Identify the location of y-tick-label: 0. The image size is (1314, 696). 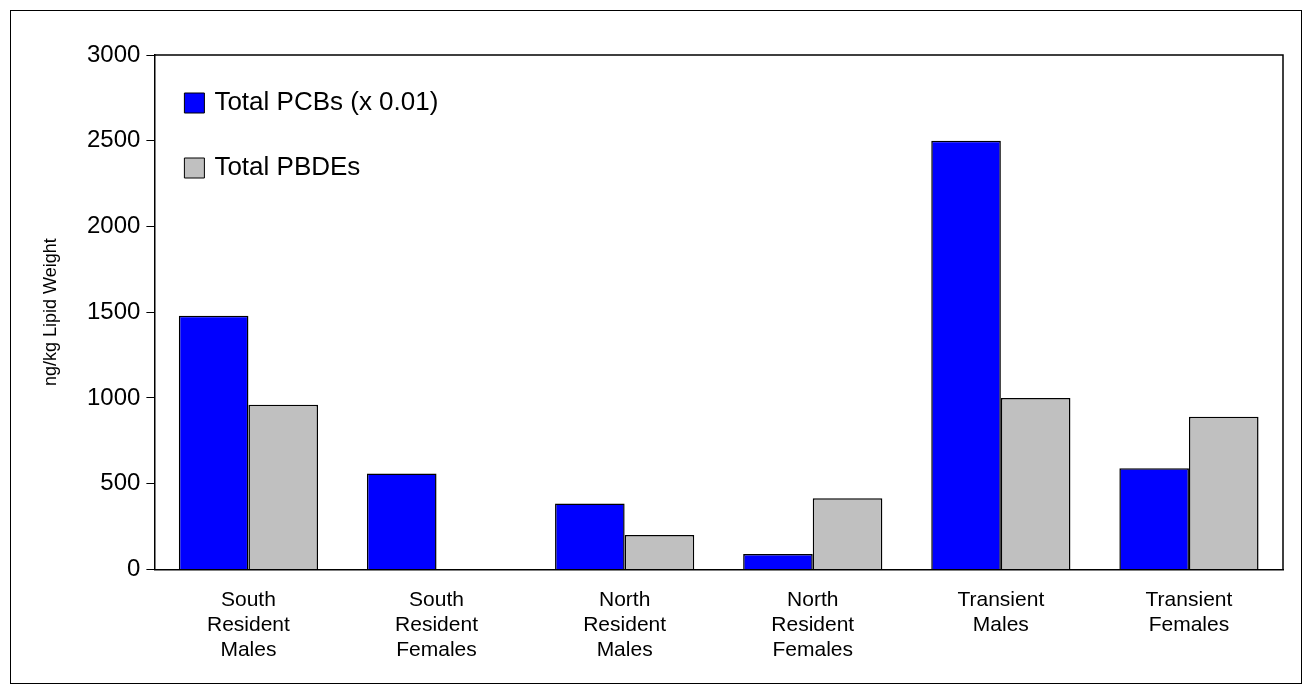
(134, 568).